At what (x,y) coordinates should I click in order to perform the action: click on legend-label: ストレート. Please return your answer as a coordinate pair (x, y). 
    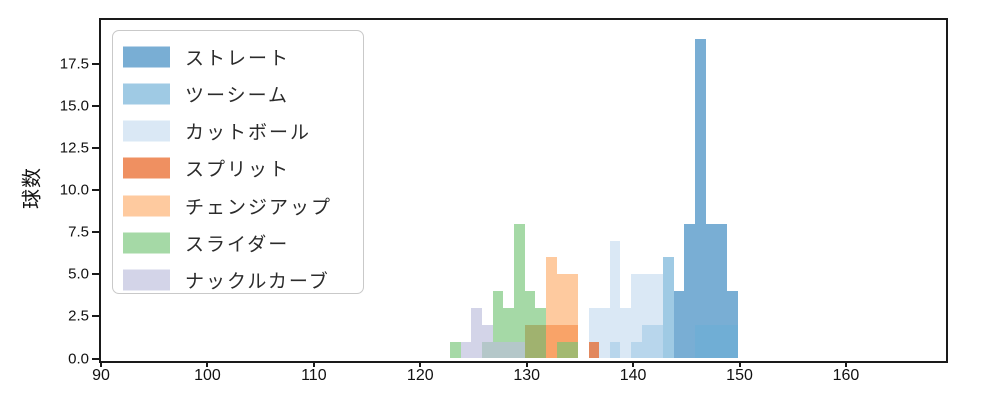
    Looking at the image, I should click on (238, 58).